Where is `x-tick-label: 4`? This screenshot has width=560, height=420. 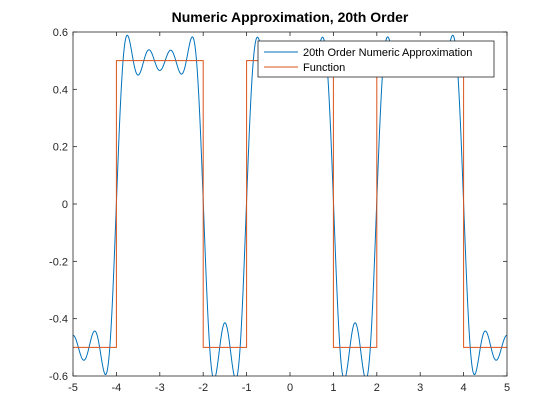
x-tick-label: 4 is located at coordinates (464, 388).